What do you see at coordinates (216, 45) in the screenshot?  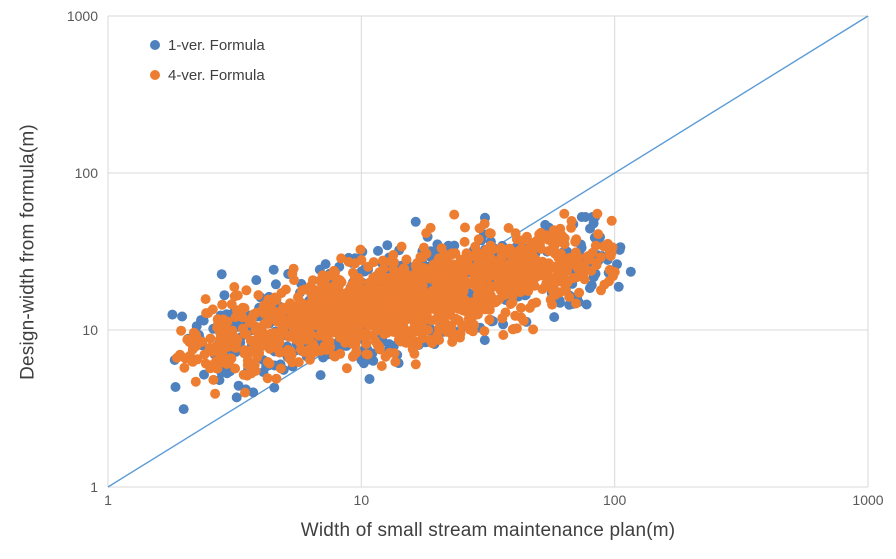 I see `legend-label-1ver: 1-ver. Formula` at bounding box center [216, 45].